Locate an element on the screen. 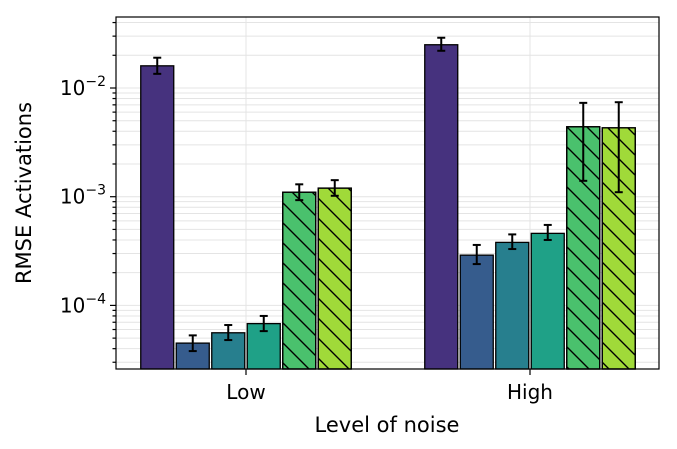 The height and width of the screenshot is (449, 677). y-axis-label: RMSE Activations is located at coordinates (24, 193).